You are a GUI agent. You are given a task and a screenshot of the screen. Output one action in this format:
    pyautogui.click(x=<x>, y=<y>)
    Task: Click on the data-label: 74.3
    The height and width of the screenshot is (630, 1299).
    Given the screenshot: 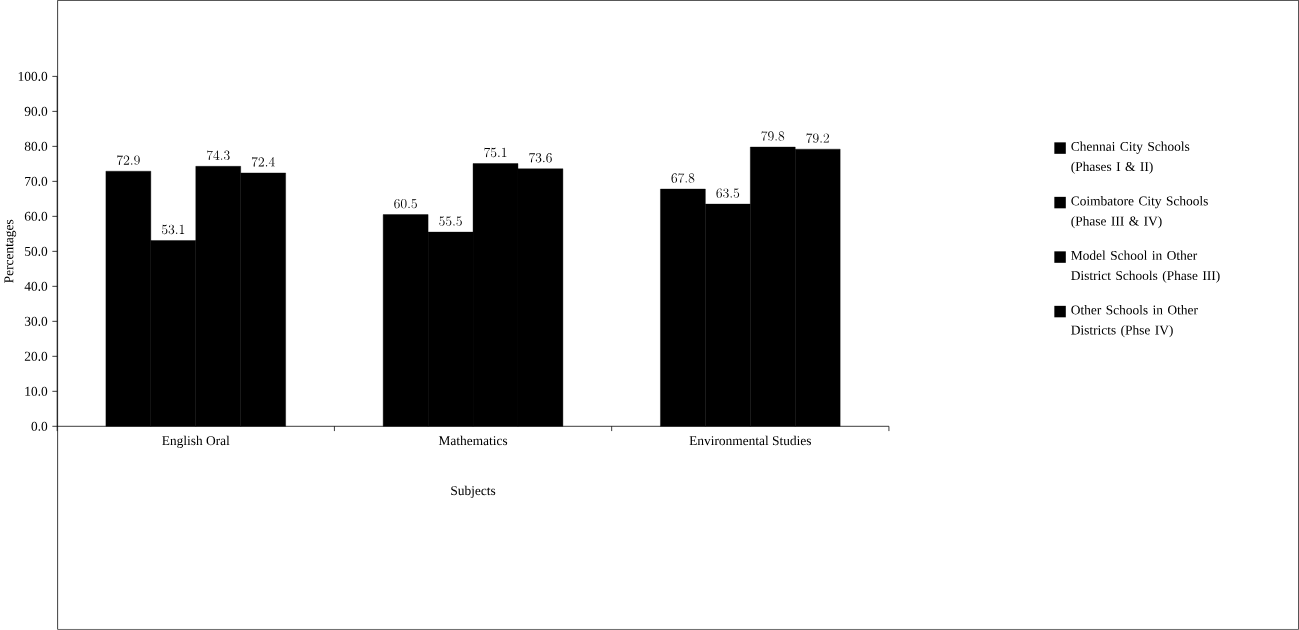 What is the action you would take?
    pyautogui.click(x=218, y=155)
    